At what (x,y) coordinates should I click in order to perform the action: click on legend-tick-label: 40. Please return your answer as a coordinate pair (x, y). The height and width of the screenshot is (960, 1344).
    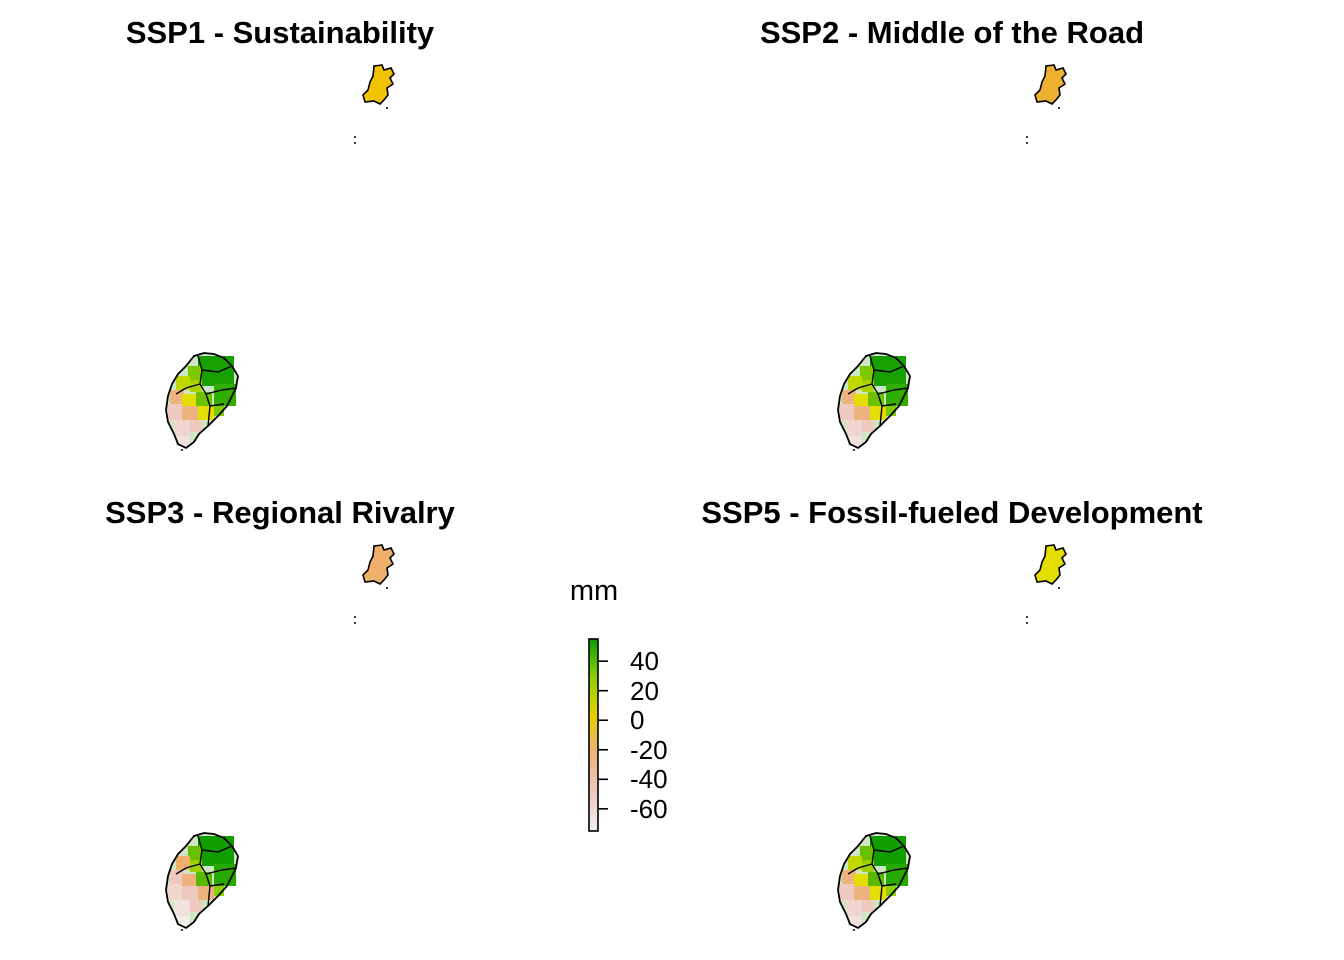
    Looking at the image, I should click on (644, 661).